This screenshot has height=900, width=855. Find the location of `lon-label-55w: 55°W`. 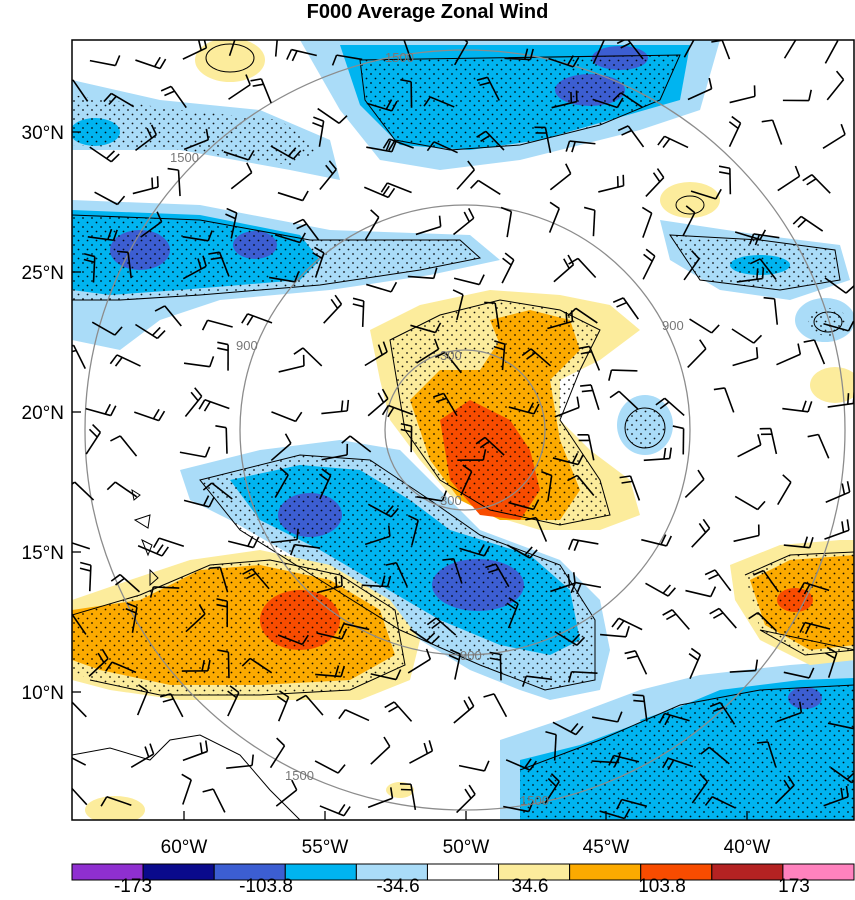

lon-label-55w: 55°W is located at coordinates (325, 847).